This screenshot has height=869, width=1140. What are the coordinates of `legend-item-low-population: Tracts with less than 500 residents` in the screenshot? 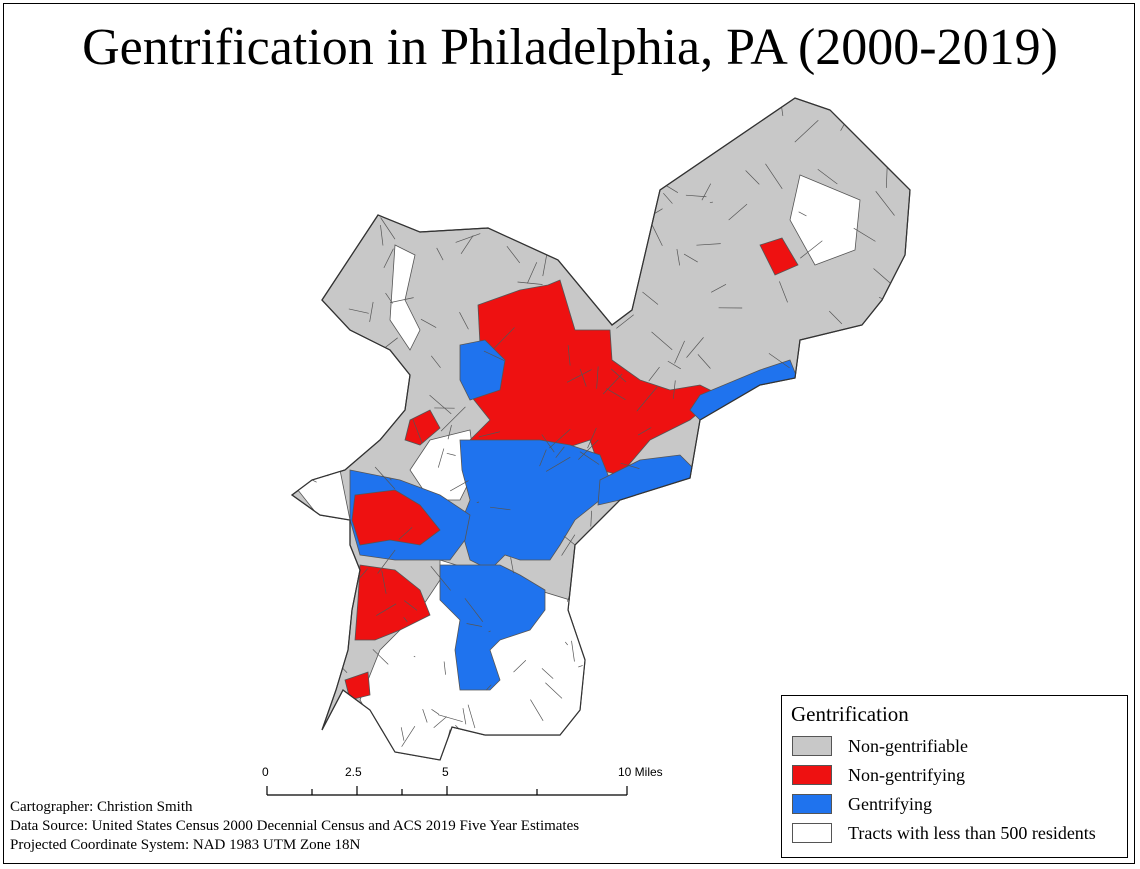 It's located at (944, 833).